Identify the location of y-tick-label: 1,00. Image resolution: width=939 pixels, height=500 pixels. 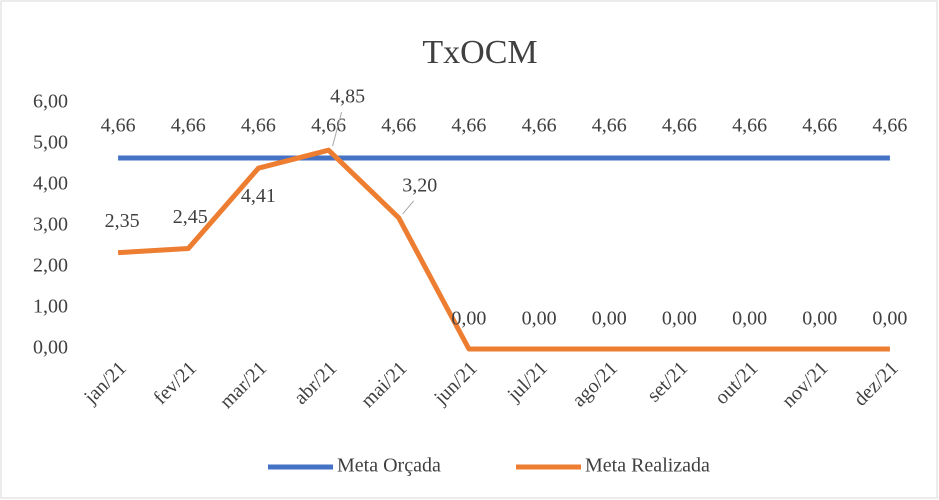
(50, 307).